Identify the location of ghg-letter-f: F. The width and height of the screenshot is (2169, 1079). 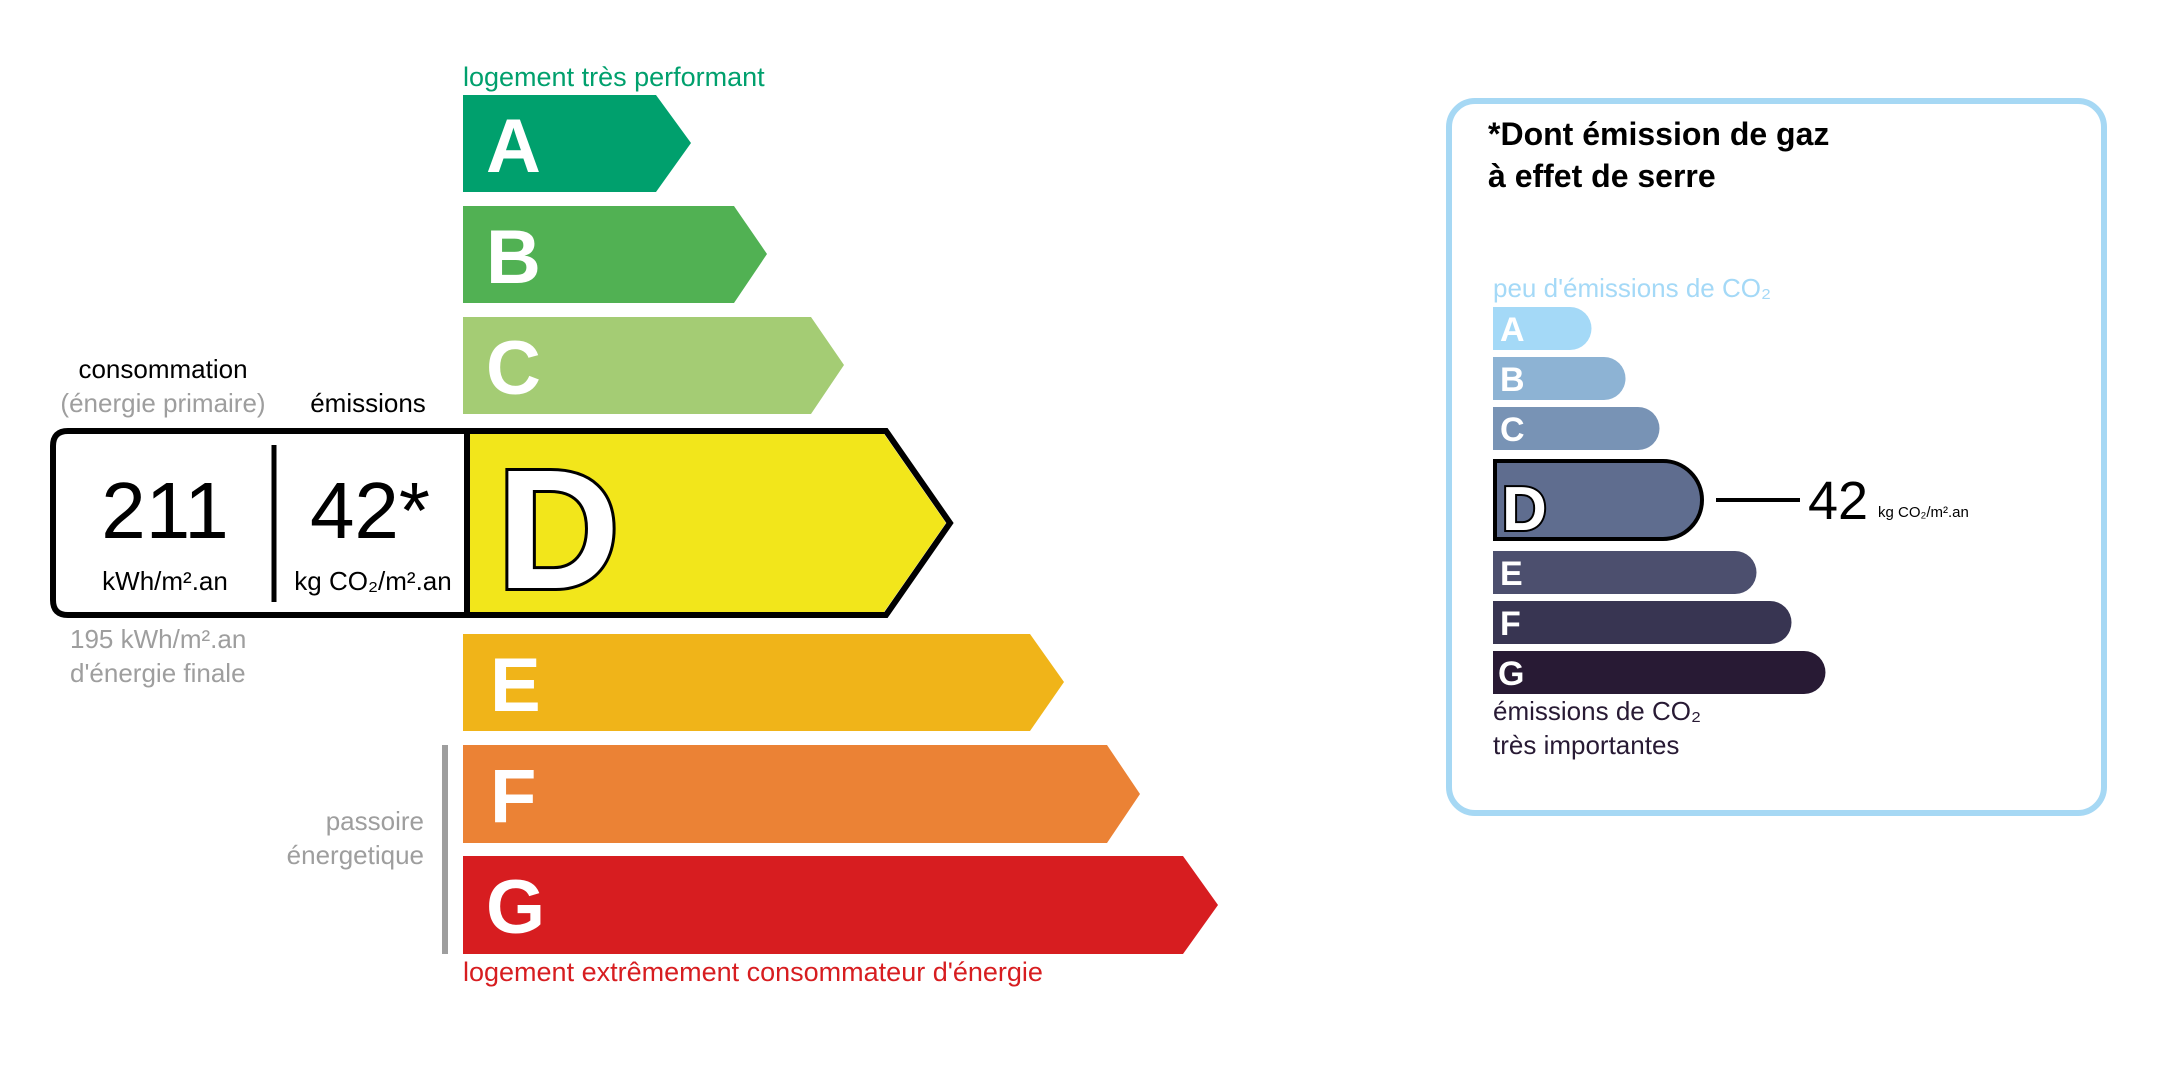
(1510, 624).